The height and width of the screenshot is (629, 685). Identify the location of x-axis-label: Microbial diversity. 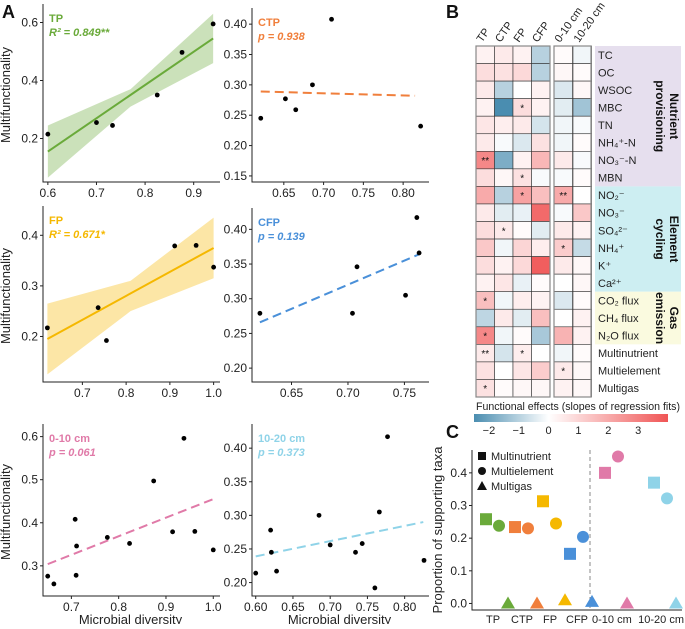
(131, 618).